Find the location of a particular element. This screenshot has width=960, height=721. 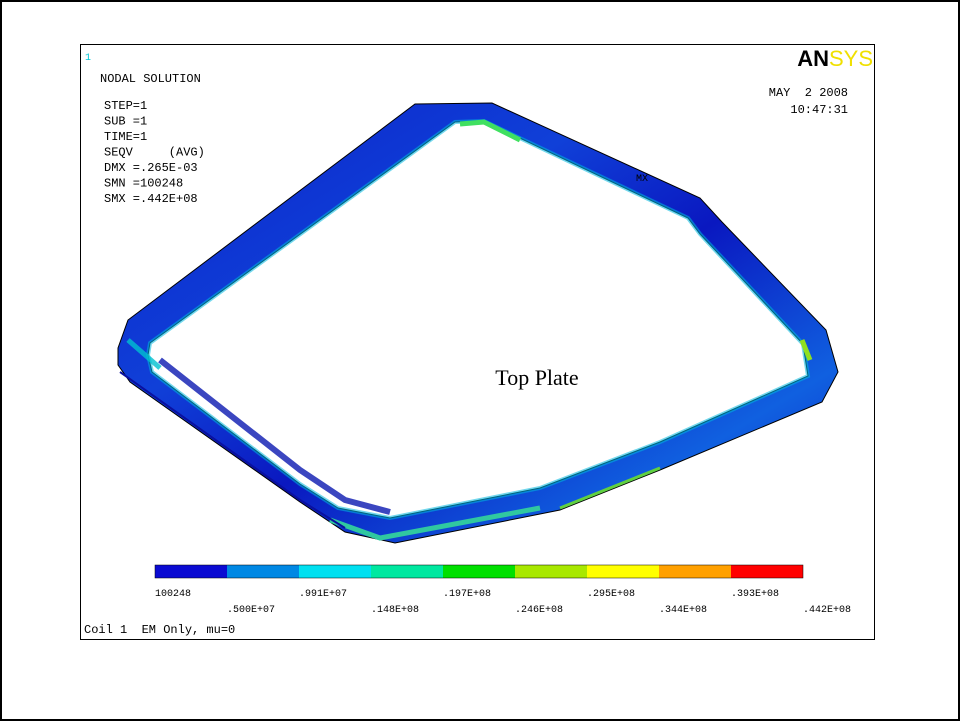

info-line: STEP=1 is located at coordinates (125, 106).